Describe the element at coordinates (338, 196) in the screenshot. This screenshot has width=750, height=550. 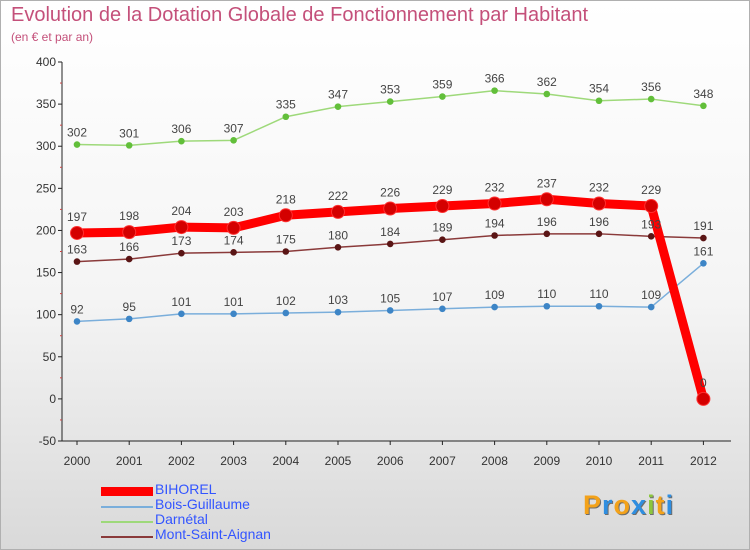
I see `data-label-bihorel: 222` at that location.